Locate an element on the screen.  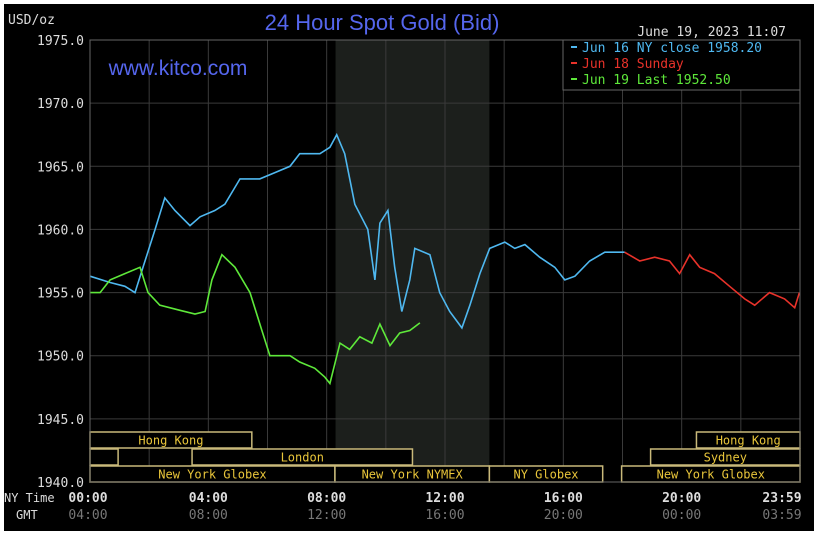
ny-time-label: NY Time is located at coordinates (29, 498).